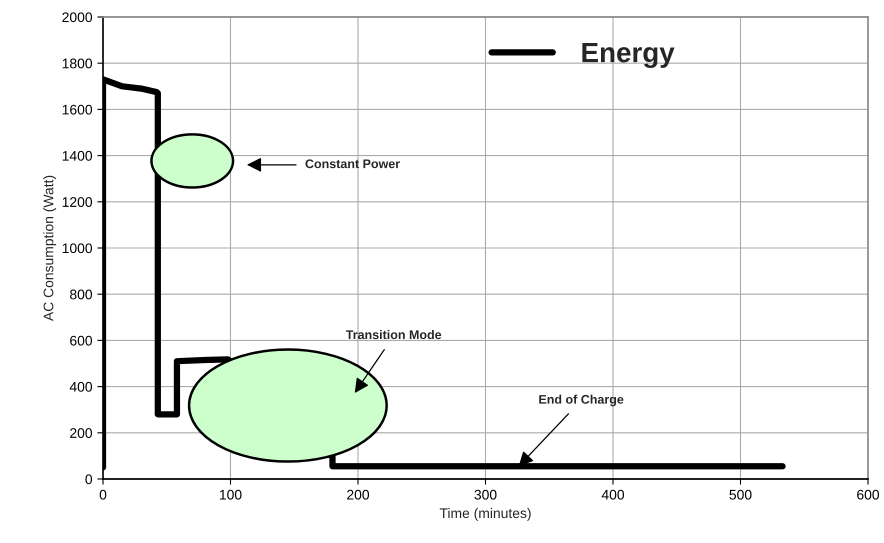 The height and width of the screenshot is (543, 884). Describe the element at coordinates (868, 495) in the screenshot. I see `x-tick-label: 600` at that location.